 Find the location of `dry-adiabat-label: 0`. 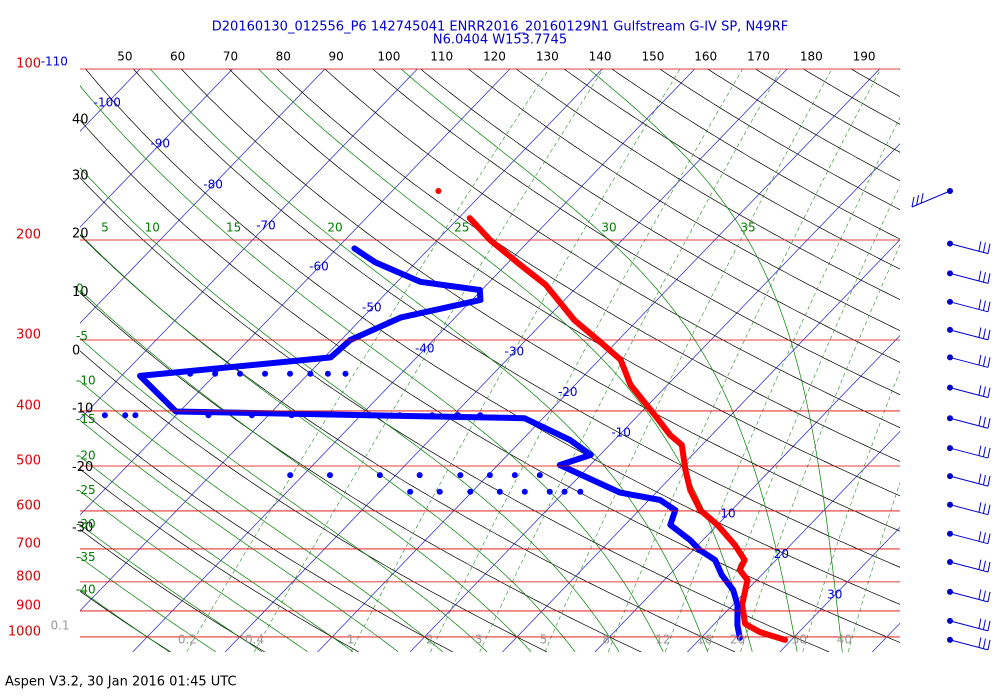

dry-adiabat-label: 0 is located at coordinates (76, 350).